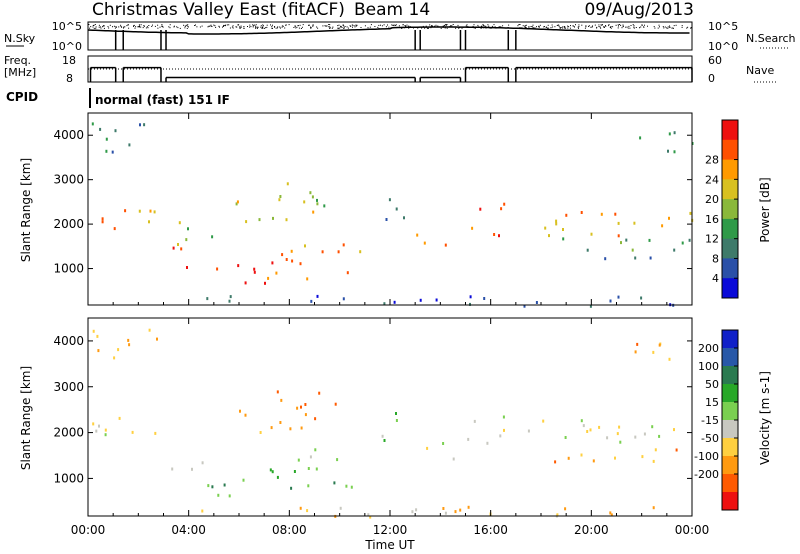 This screenshot has height=554, width=800. Describe the element at coordinates (390, 74) in the screenshot. I see `freq-trace` at that location.